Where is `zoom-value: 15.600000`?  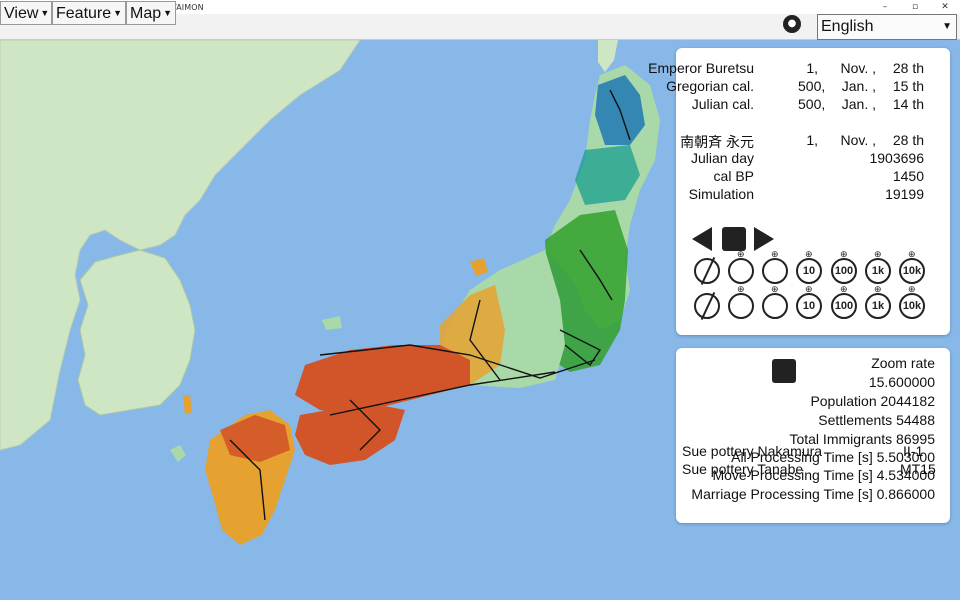
zoom-value: 15.600000 is located at coordinates (901, 382).